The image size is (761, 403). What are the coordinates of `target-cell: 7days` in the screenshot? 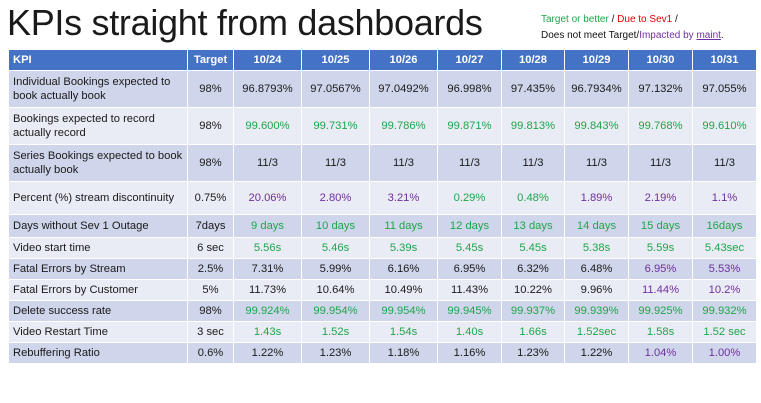 It's located at (210, 226).